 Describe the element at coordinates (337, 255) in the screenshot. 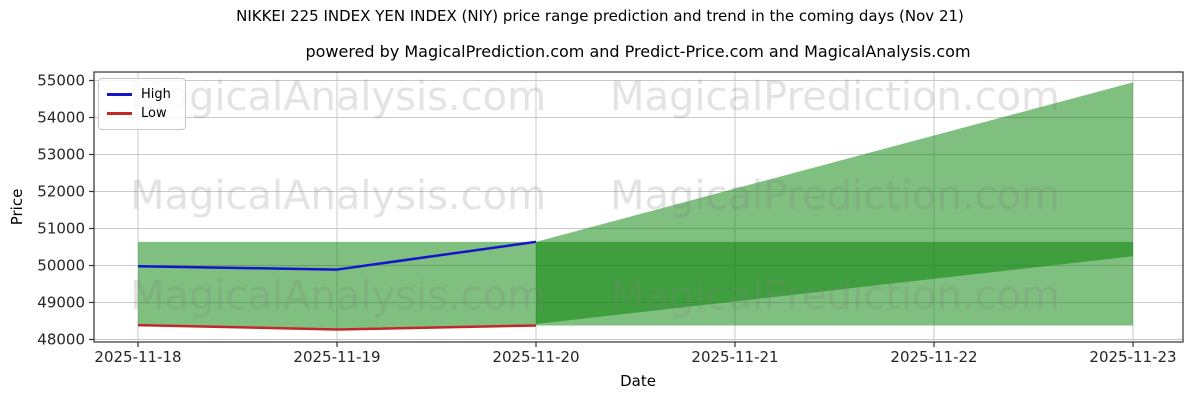

I see `high-line` at that location.